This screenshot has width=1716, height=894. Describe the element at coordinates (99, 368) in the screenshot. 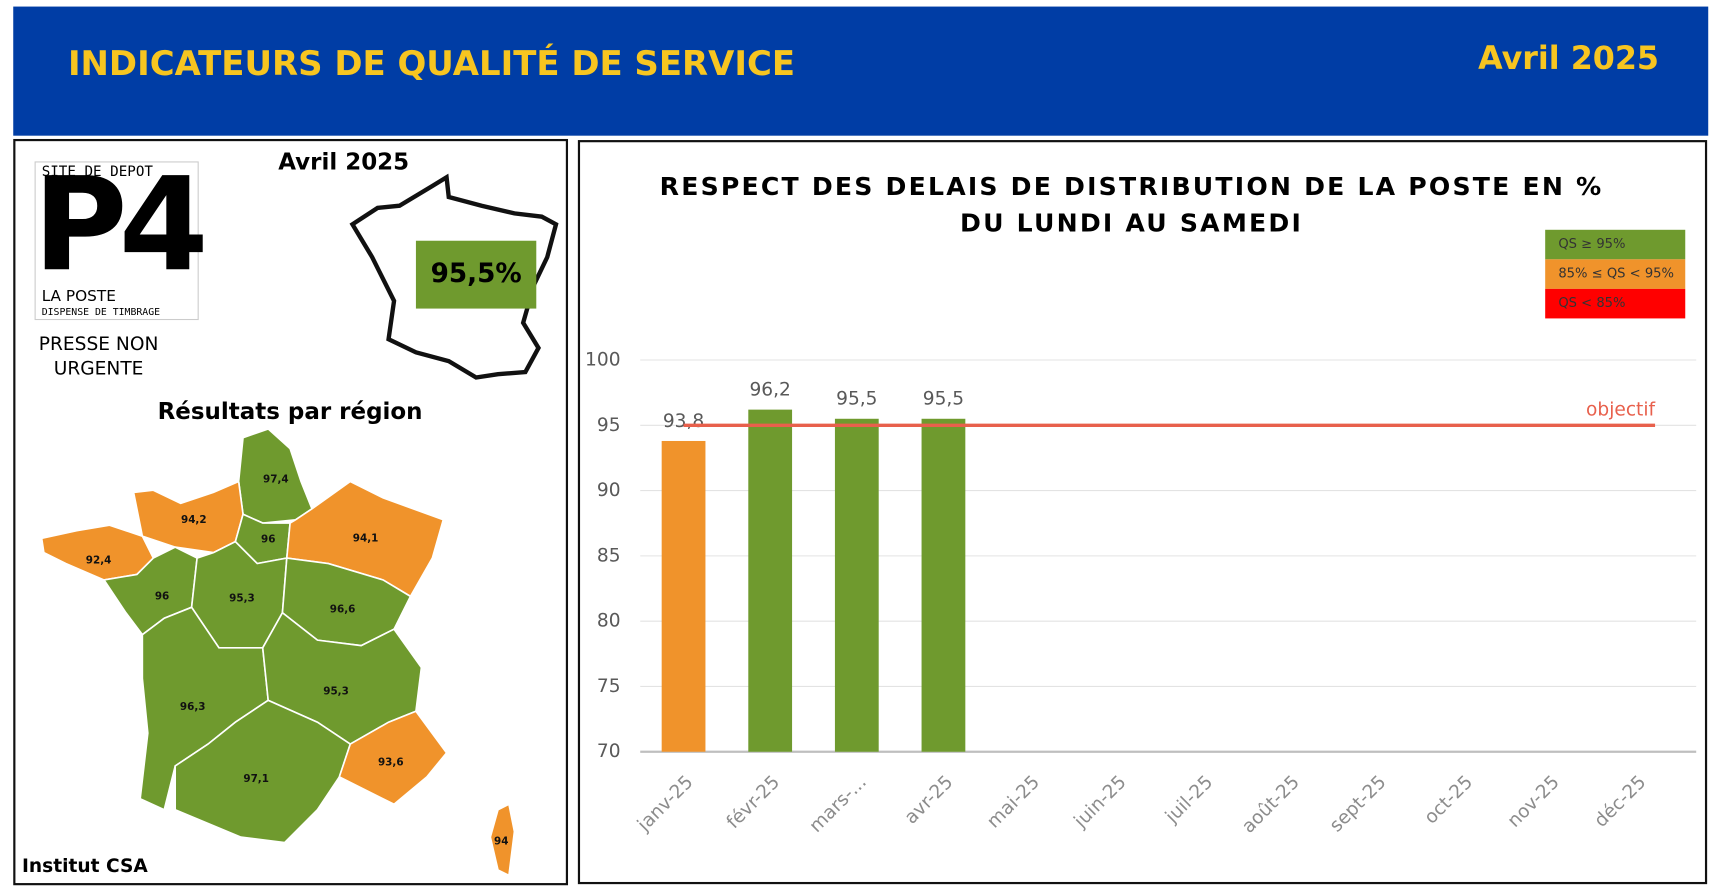

I see `category-line: URGENTE` at that location.